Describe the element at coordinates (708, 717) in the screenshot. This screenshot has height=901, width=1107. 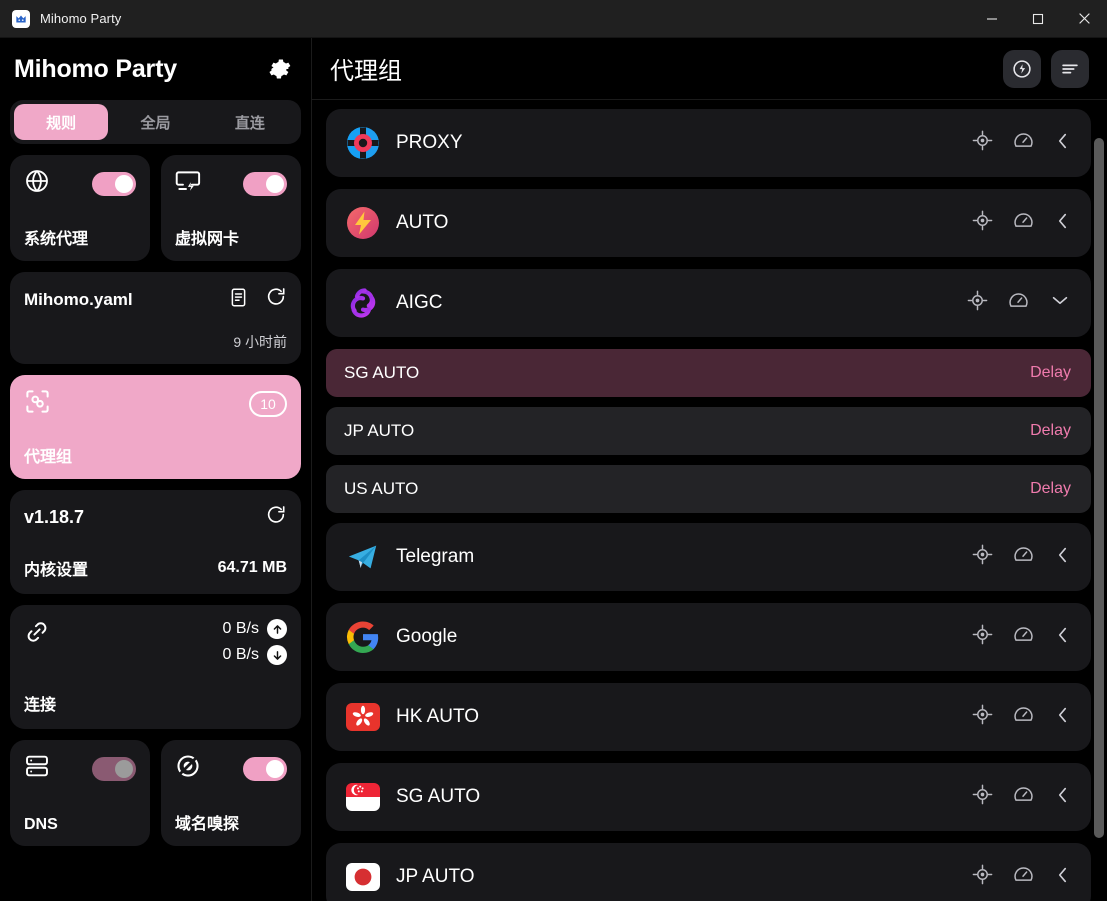
I see `proxy-group-row: HK AUTO` at that location.